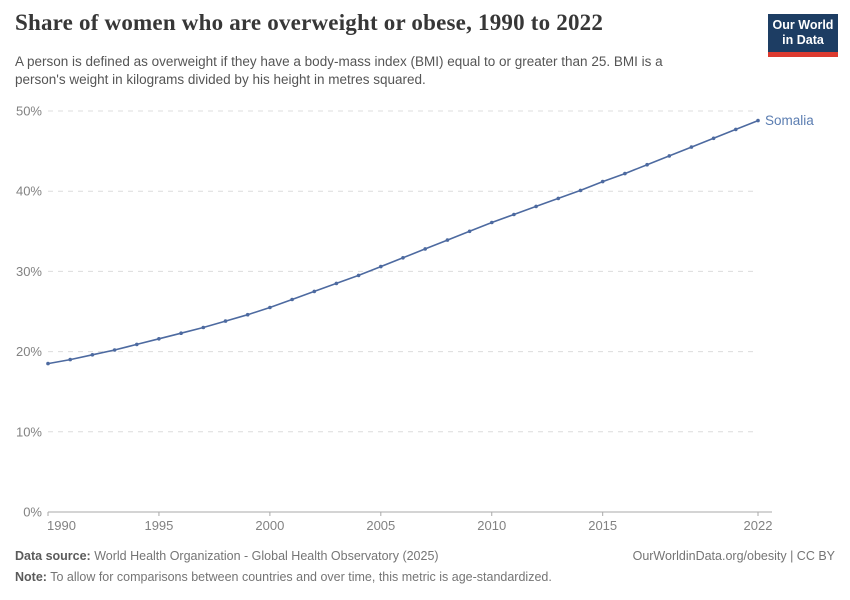  What do you see at coordinates (158, 525) in the screenshot?
I see `x-tick-label: 1995` at bounding box center [158, 525].